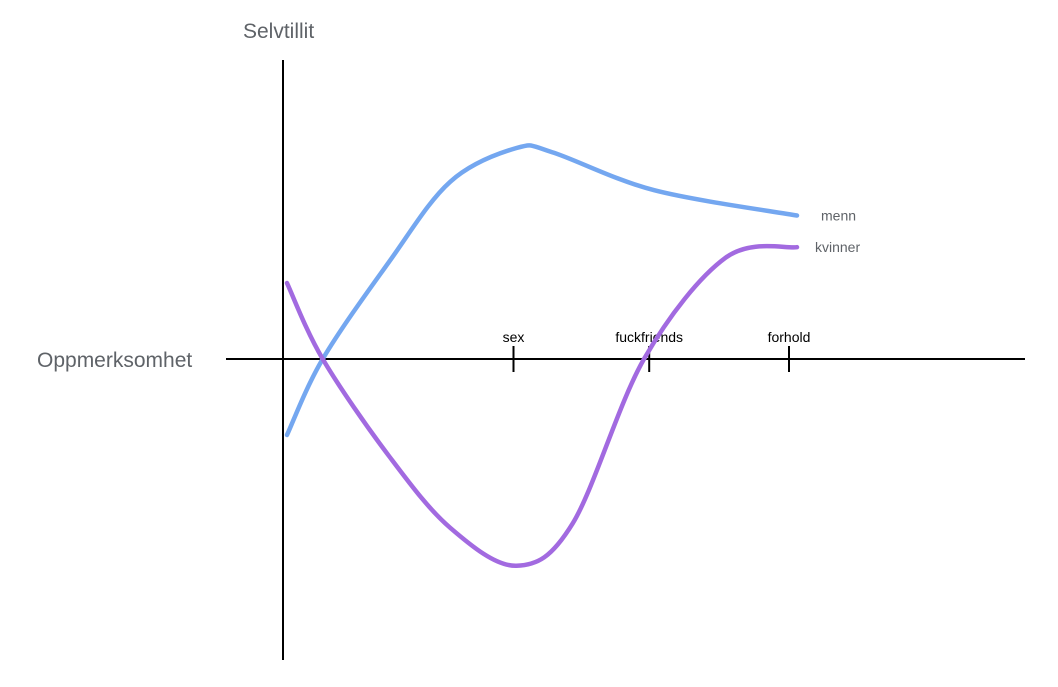 This screenshot has height=687, width=1058. What do you see at coordinates (837, 247) in the screenshot?
I see `series-label-kvinner: kvinner` at bounding box center [837, 247].